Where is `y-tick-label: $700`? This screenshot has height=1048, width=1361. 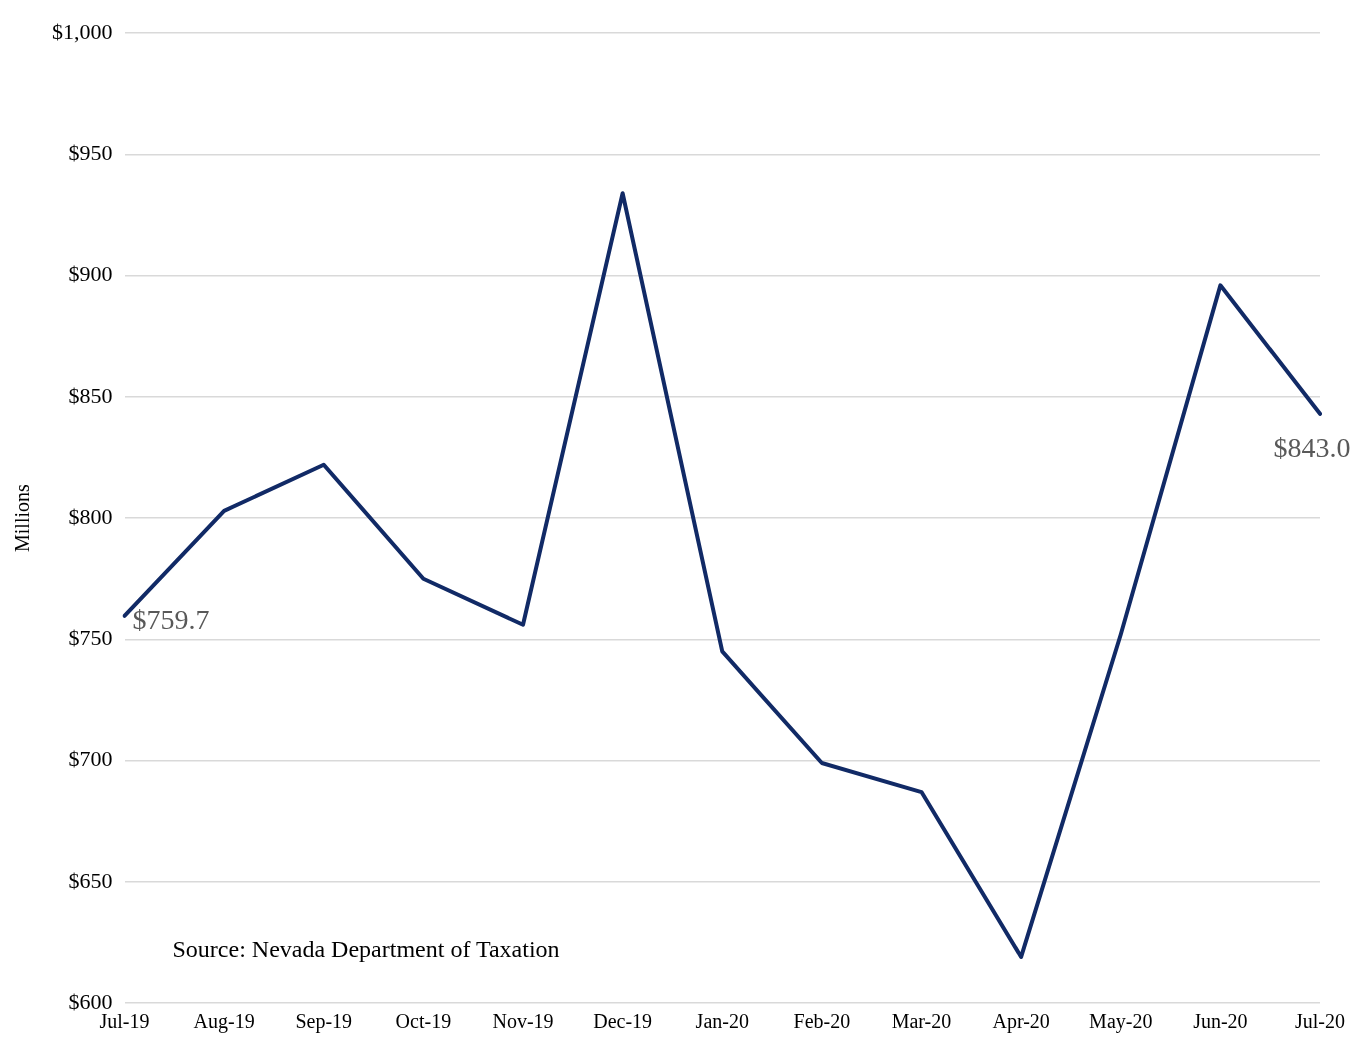
y-tick-label: $700 is located at coordinates (90, 759).